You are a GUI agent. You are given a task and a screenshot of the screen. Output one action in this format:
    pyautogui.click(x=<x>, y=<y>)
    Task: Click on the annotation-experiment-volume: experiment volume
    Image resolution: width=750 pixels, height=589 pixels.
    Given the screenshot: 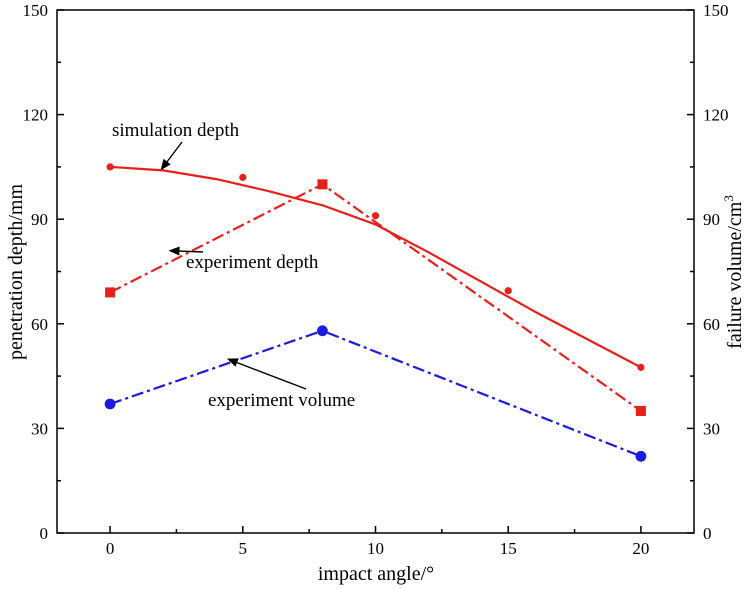 What is the action you would take?
    pyautogui.click(x=281, y=400)
    